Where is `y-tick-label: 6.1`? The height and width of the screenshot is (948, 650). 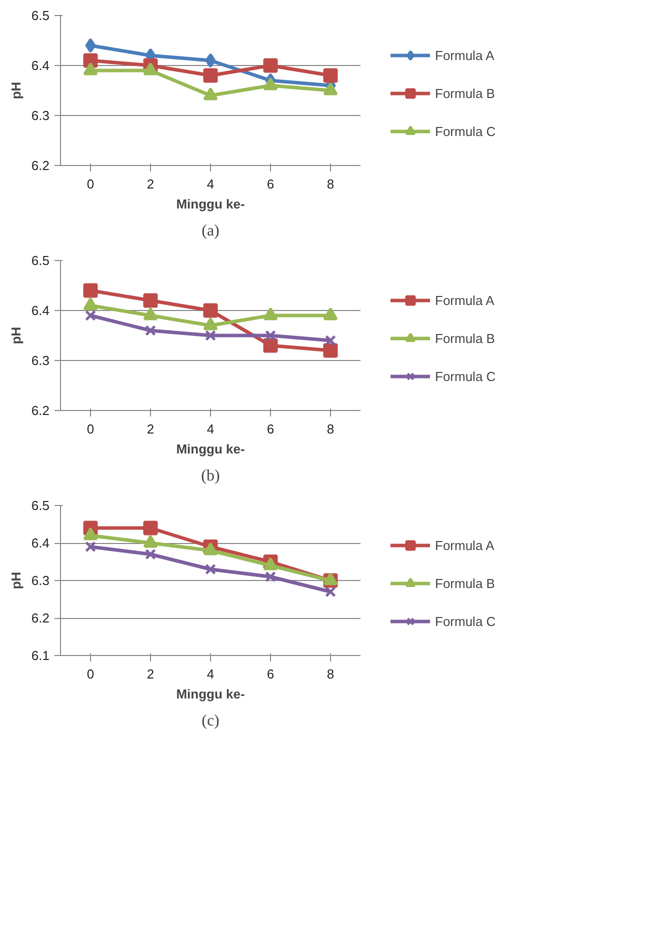
y-tick-label: 6.1 is located at coordinates (40, 655).